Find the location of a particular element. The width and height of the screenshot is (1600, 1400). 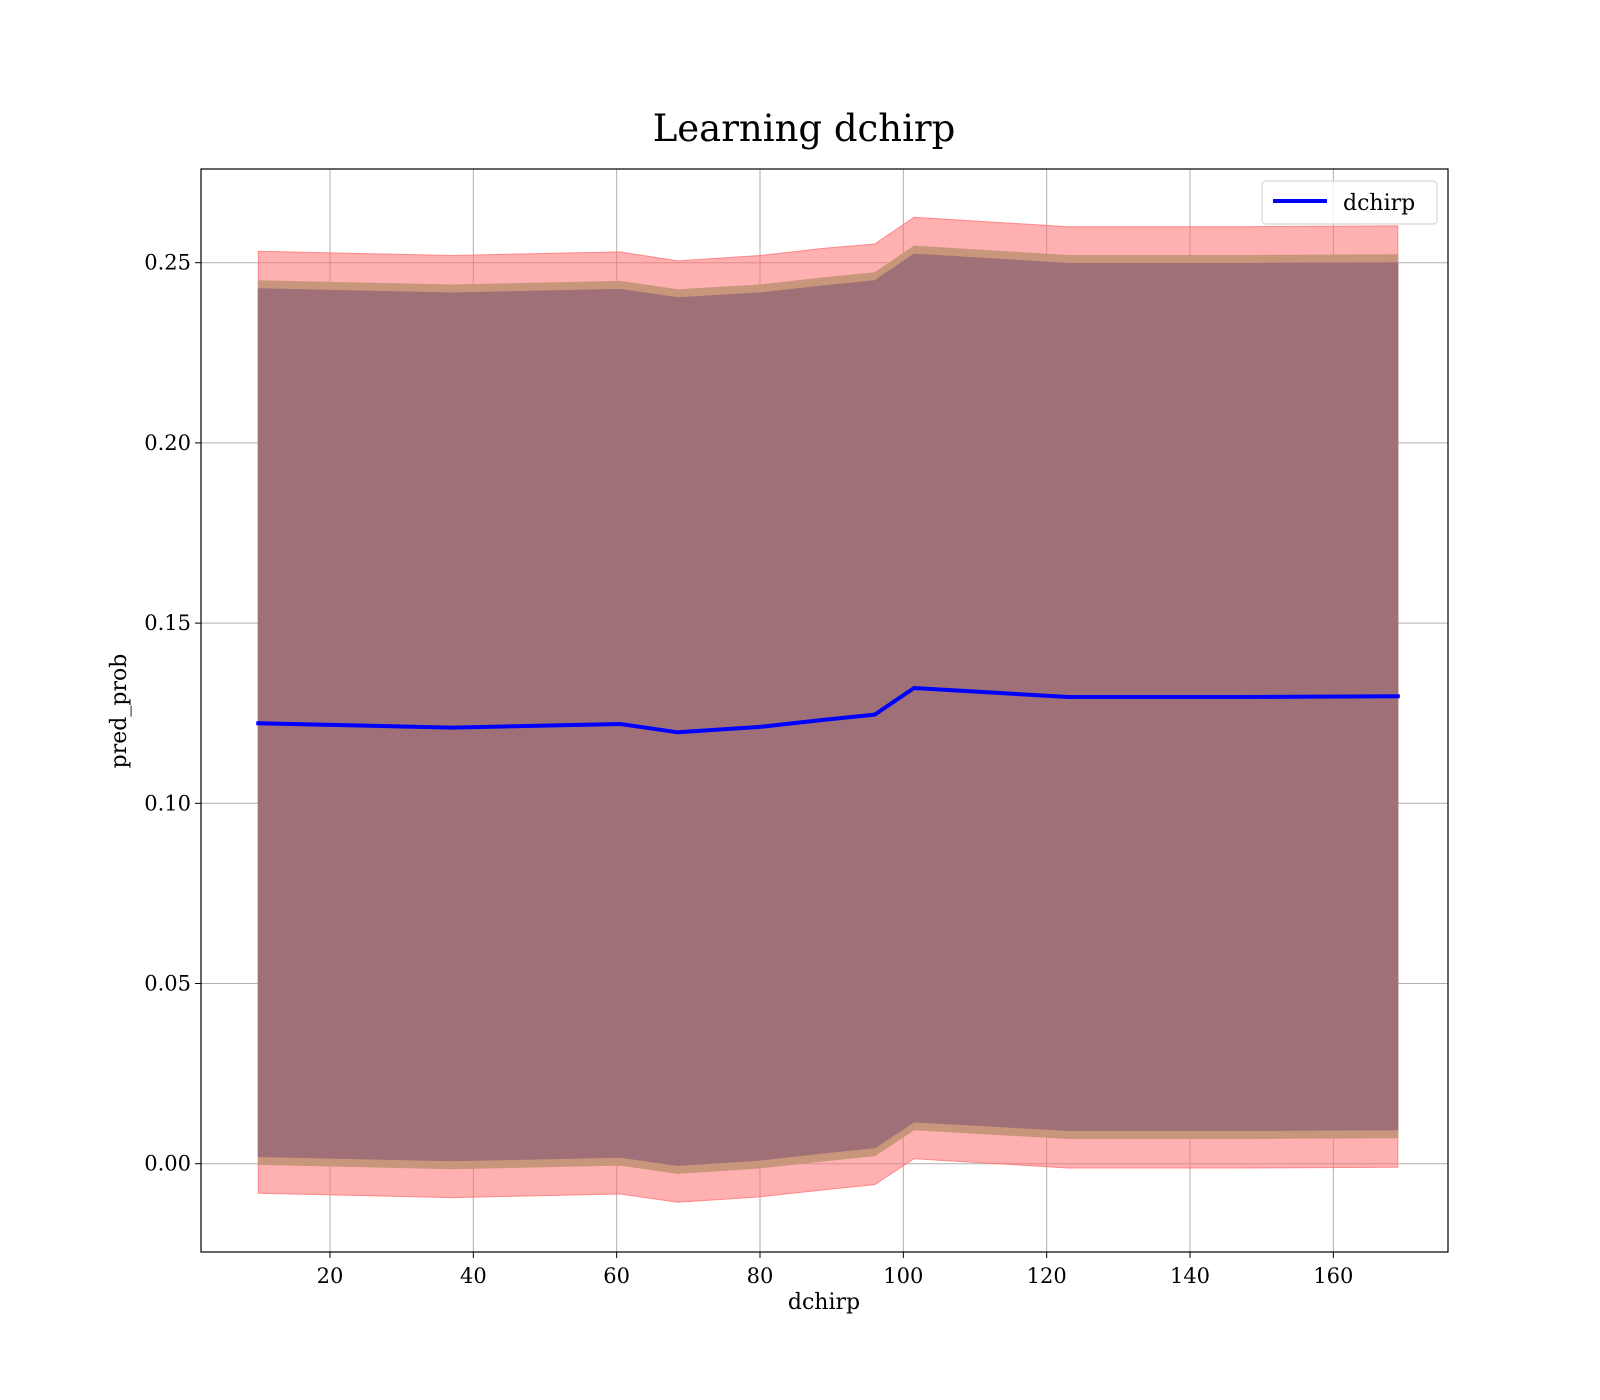

y-tick-label: 0.25 is located at coordinates (167, 263).